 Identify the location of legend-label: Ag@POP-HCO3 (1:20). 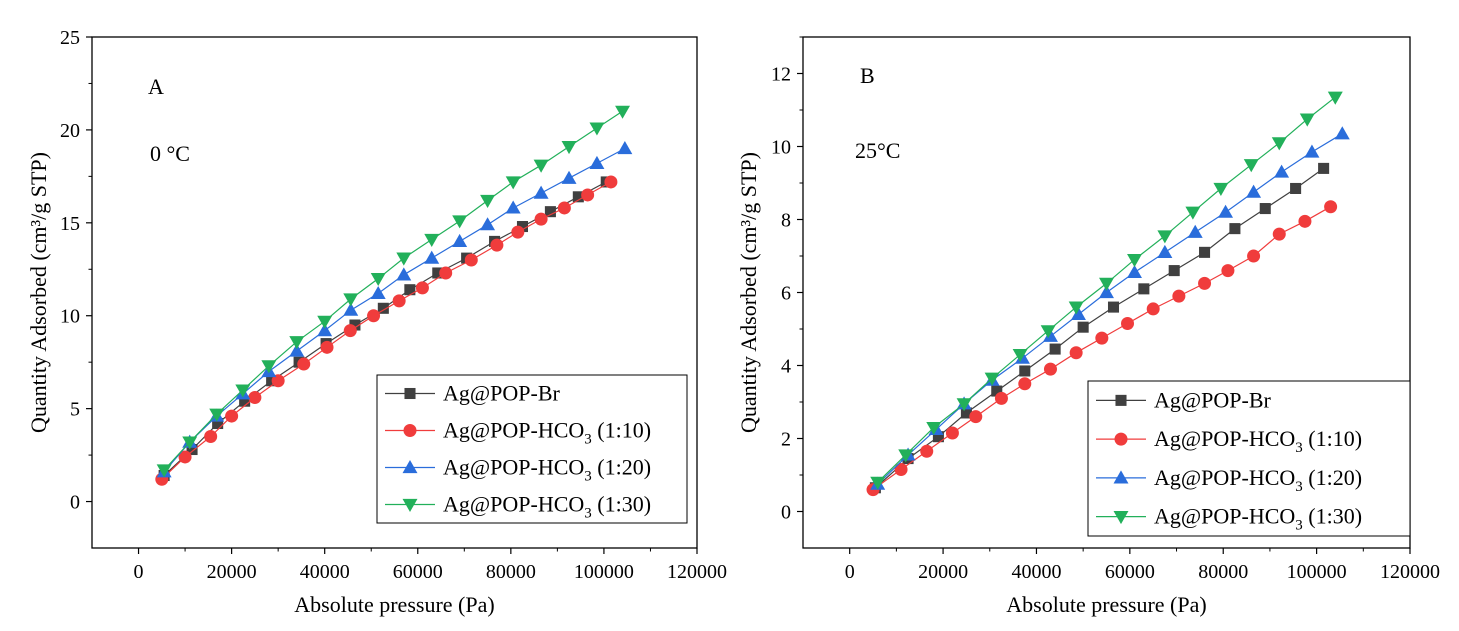
(1258, 480).